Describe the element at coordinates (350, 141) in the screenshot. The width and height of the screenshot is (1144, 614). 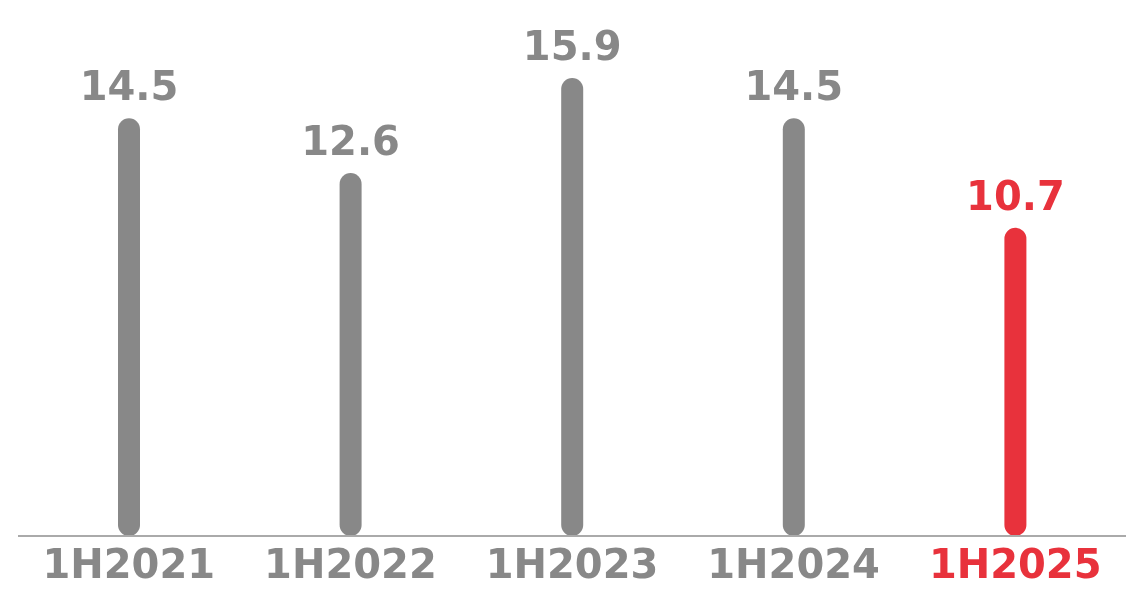
I see `data-label: 12.6` at that location.